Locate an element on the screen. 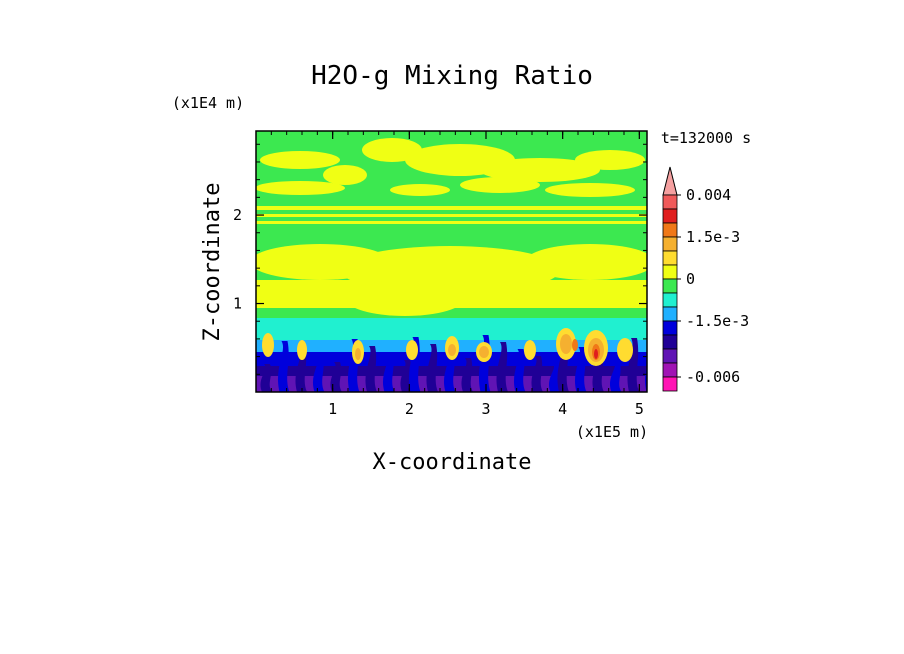 This screenshot has width=904, height=654. x-tick-label: 1 is located at coordinates (332, 409).